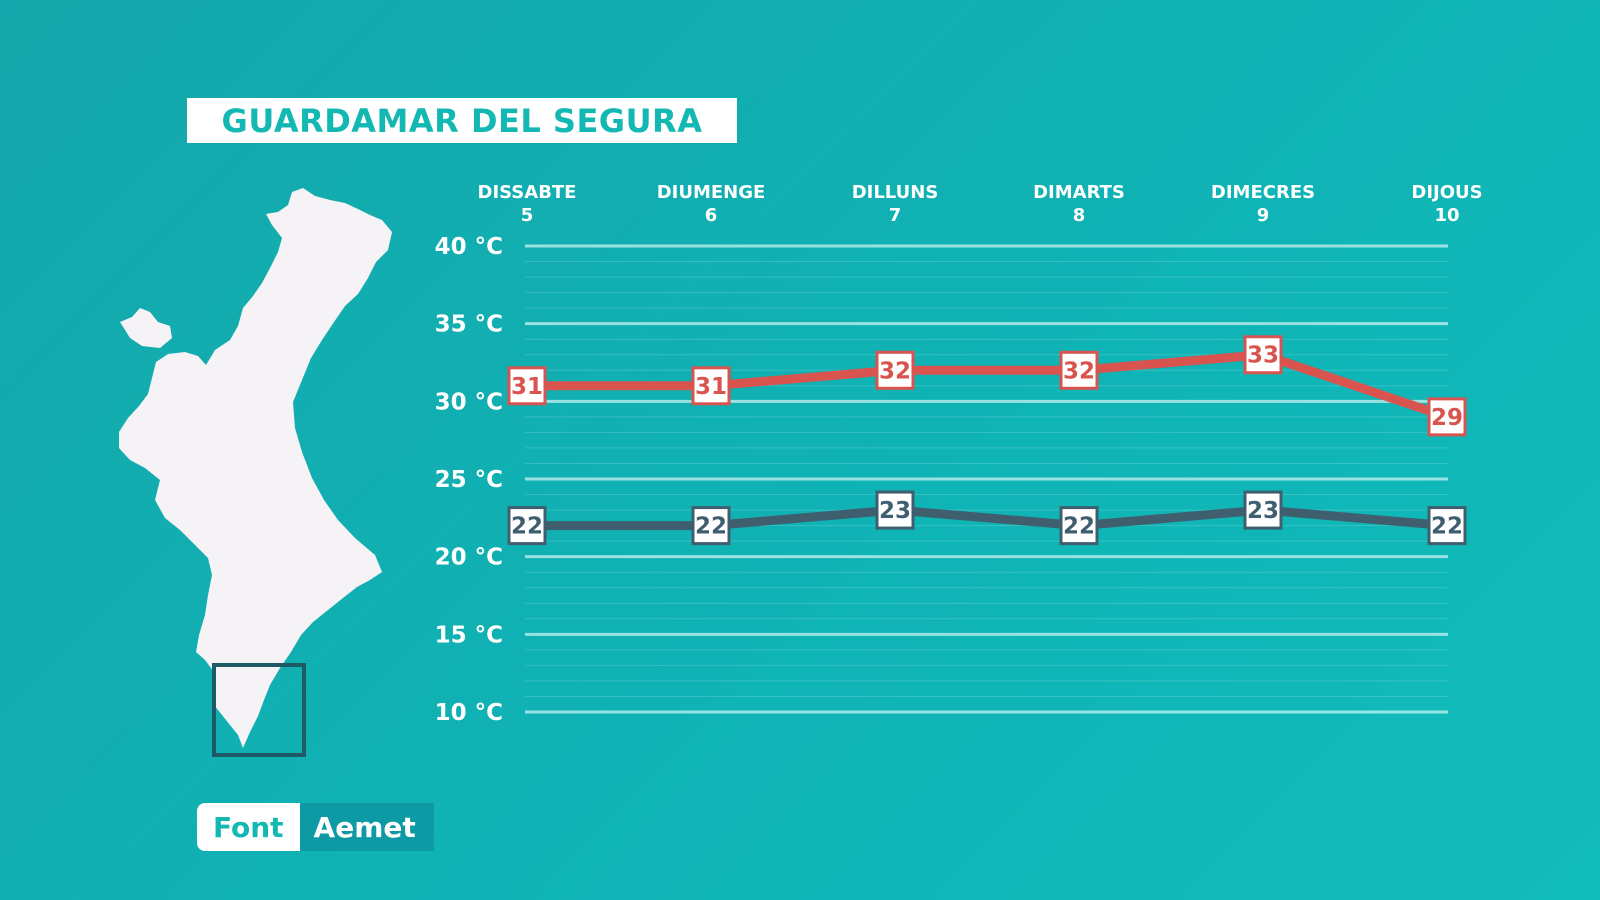 The height and width of the screenshot is (900, 1600). I want to click on day-name-label: DISSABTE, so click(527, 192).